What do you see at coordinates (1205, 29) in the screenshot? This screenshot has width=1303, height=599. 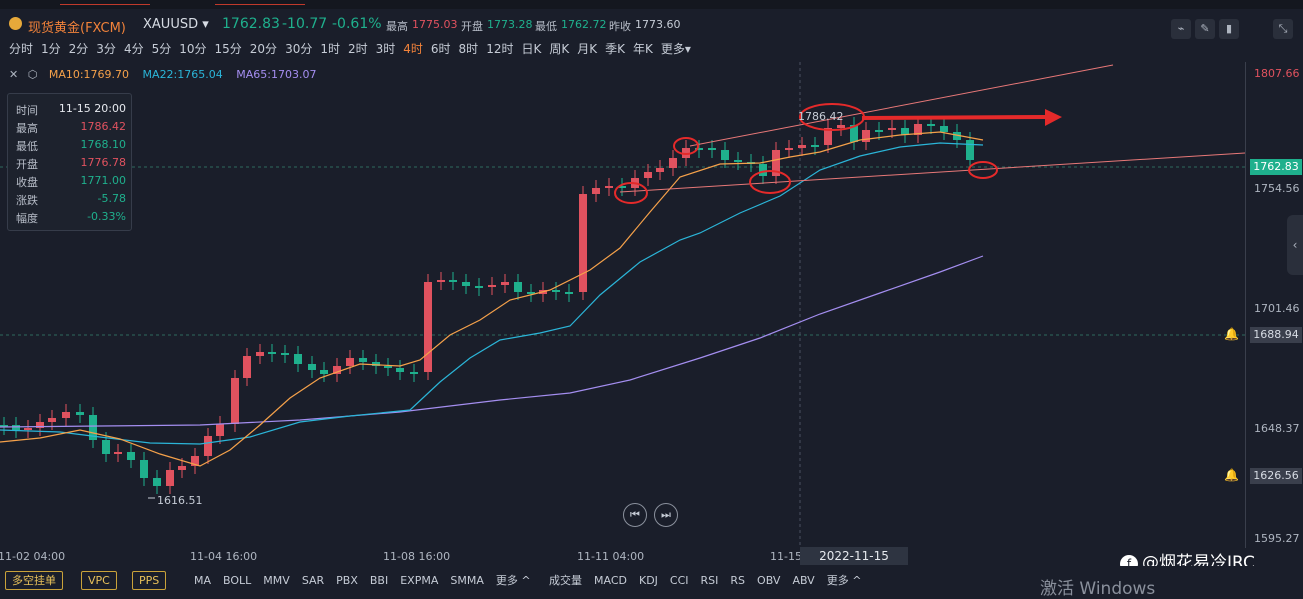 I see `pencil-icon: ✎` at bounding box center [1205, 29].